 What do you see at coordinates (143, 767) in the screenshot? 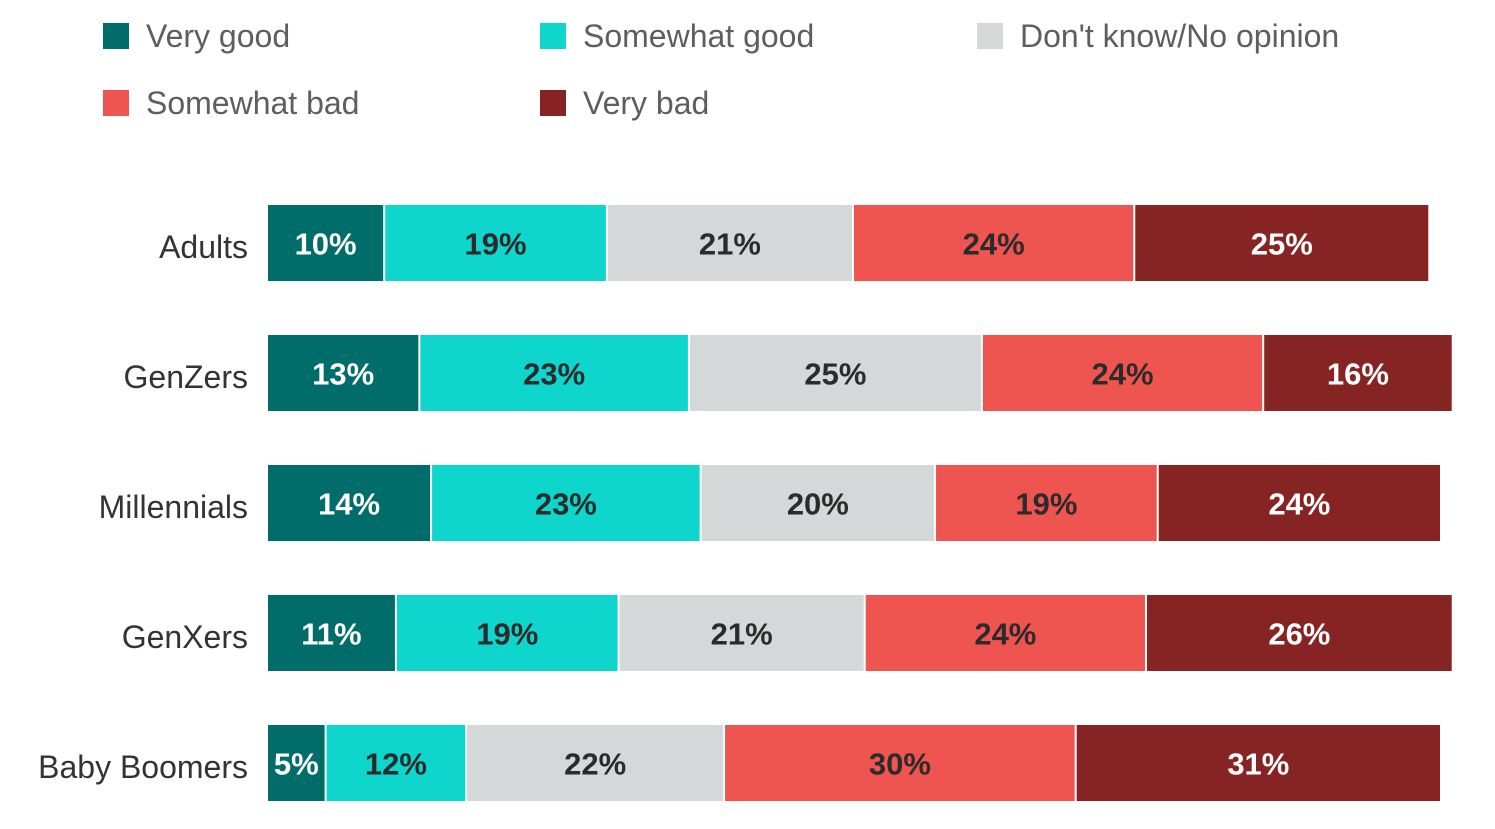
I see `category-label-baby-boomers: Baby Boomers` at bounding box center [143, 767].